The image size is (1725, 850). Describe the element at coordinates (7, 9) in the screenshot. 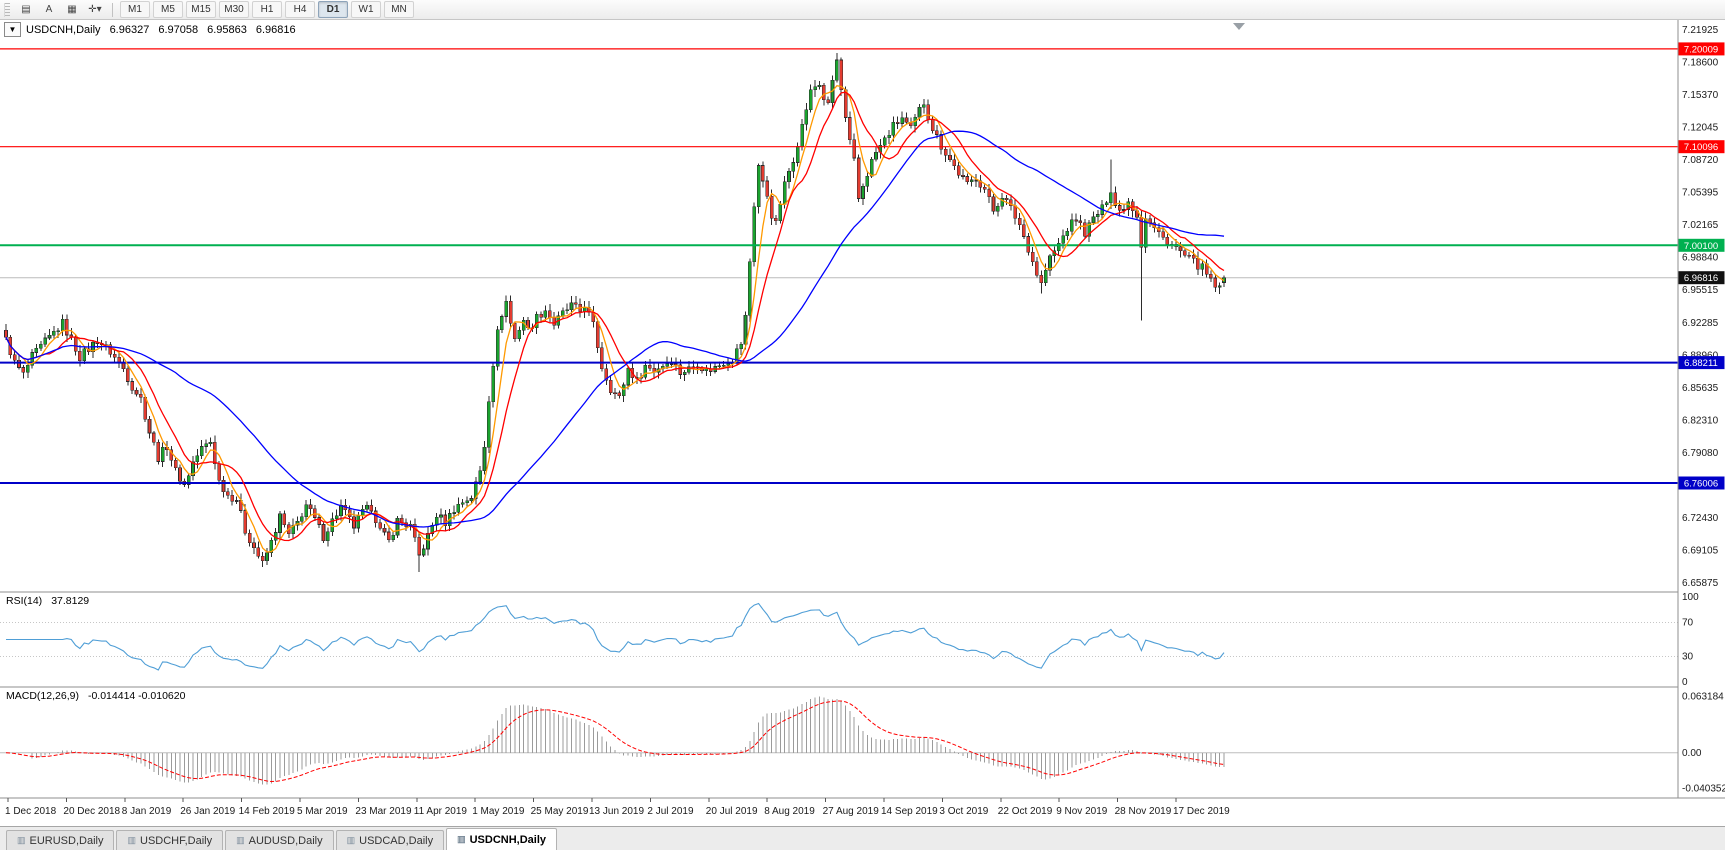

I see `toolbar-grip` at that location.